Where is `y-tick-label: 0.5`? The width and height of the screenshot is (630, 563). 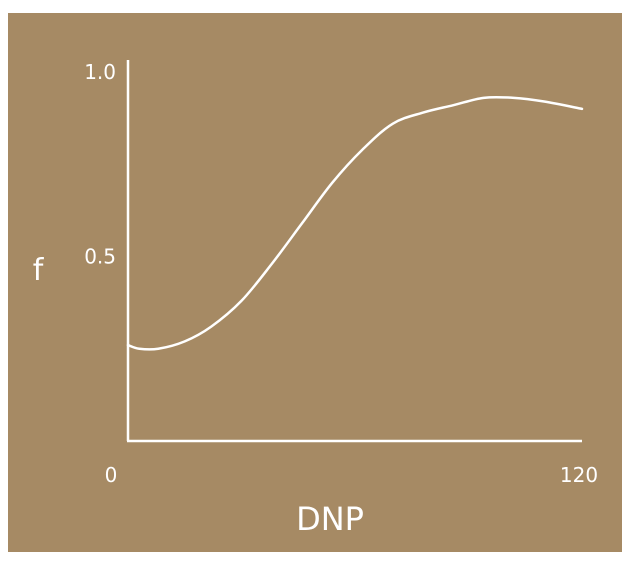 y-tick-label: 0.5 is located at coordinates (100, 257).